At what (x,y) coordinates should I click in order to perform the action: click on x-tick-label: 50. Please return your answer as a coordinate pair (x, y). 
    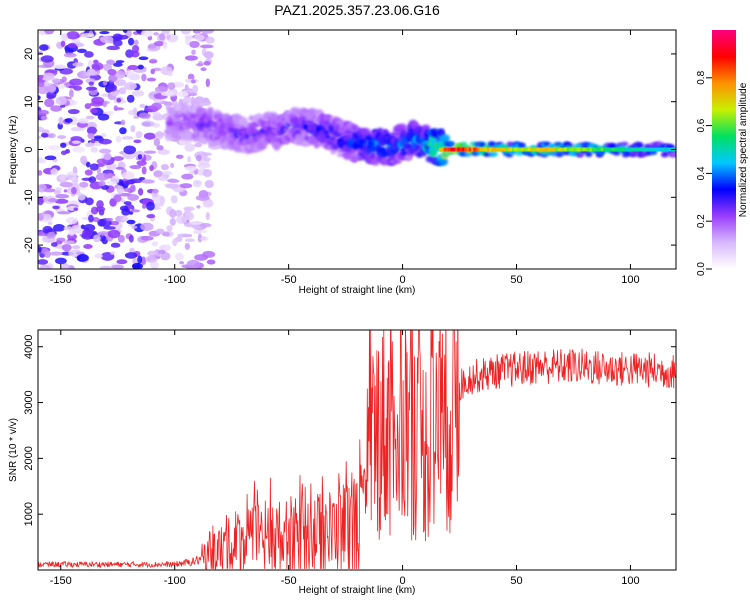
    Looking at the image, I should click on (516, 280).